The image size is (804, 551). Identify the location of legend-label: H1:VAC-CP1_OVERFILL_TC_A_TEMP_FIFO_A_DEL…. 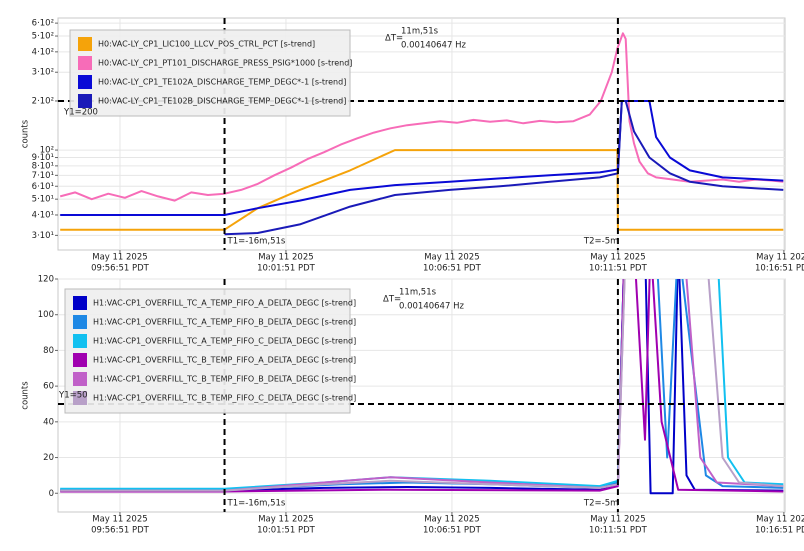
(224, 303).